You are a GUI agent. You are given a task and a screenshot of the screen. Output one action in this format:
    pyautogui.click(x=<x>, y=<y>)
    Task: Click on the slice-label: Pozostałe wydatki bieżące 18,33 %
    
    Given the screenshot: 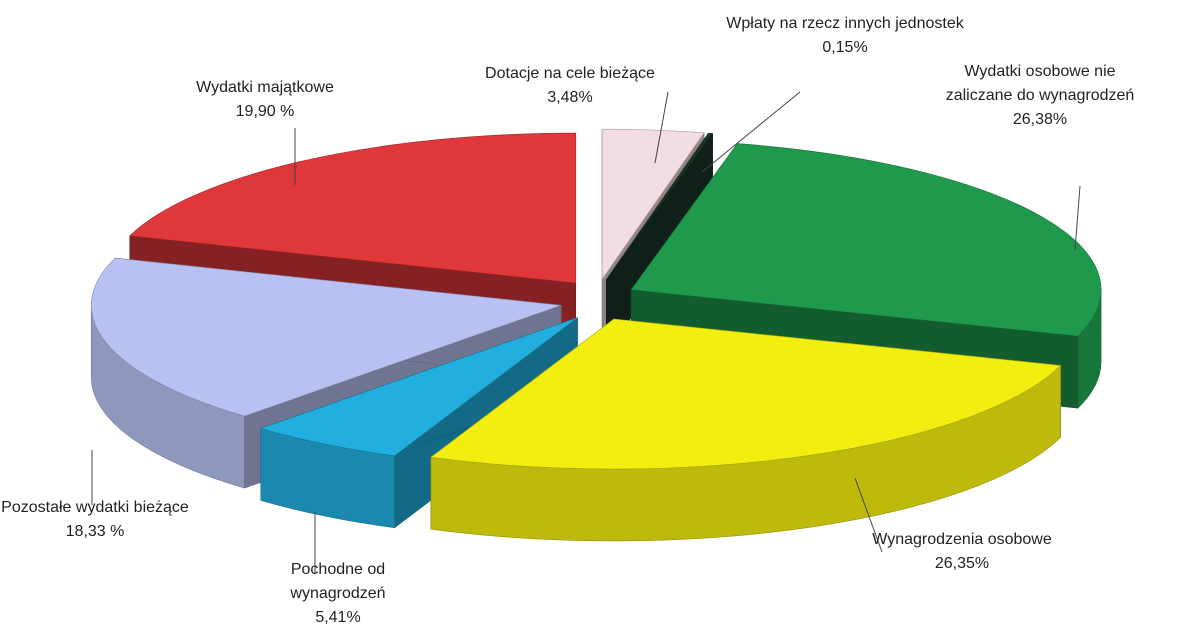 What is the action you would take?
    pyautogui.click(x=97, y=520)
    